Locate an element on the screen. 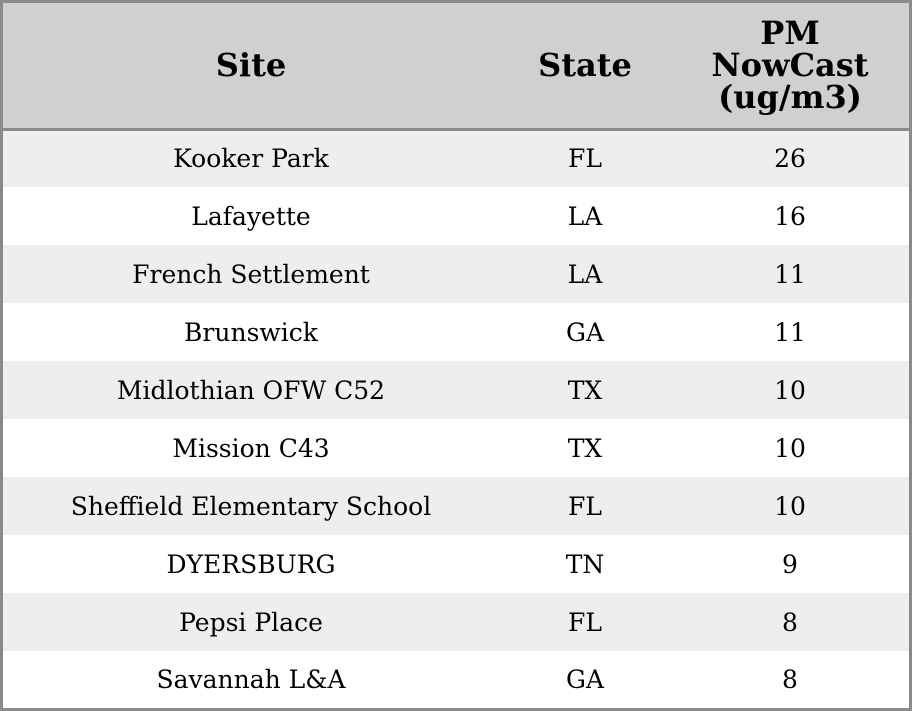 The height and width of the screenshot is (711, 912). cell-site: Sheffield Elementary School is located at coordinates (251, 506).